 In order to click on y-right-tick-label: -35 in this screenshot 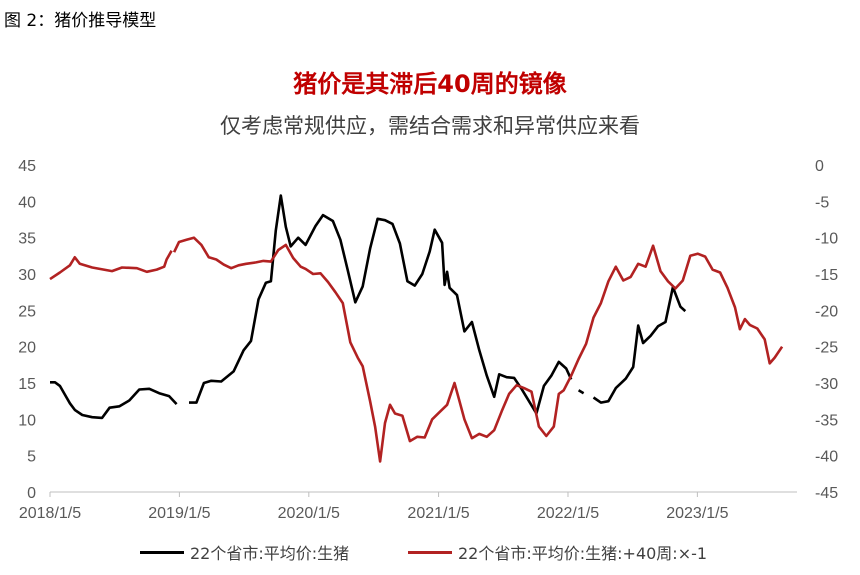, I will do `click(826, 420)`.